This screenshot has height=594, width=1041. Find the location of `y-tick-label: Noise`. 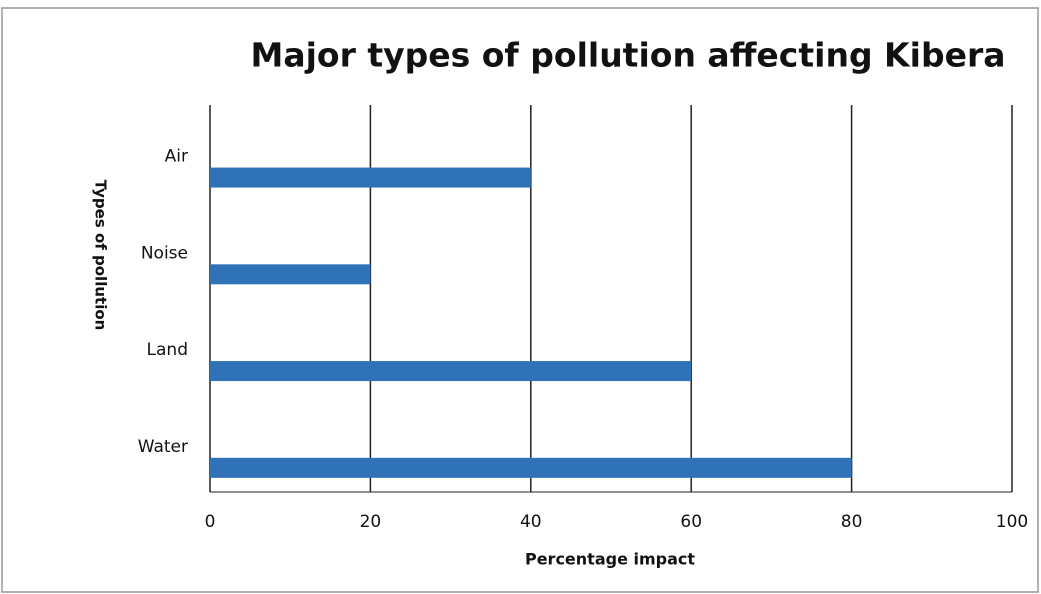

y-tick-label: Noise is located at coordinates (164, 253).